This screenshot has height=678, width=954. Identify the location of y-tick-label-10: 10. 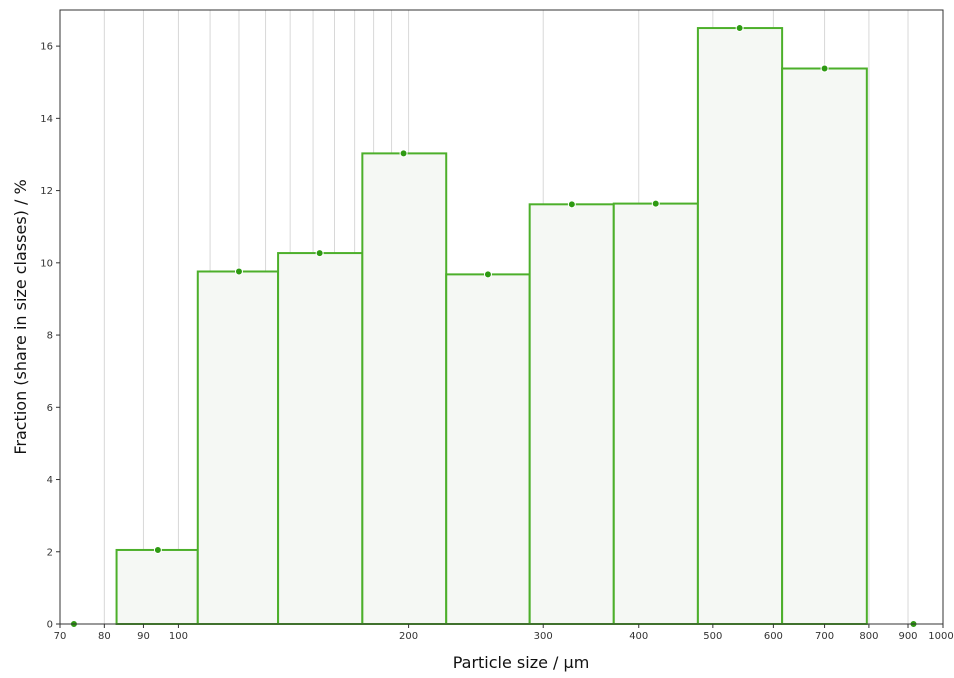
(46, 263).